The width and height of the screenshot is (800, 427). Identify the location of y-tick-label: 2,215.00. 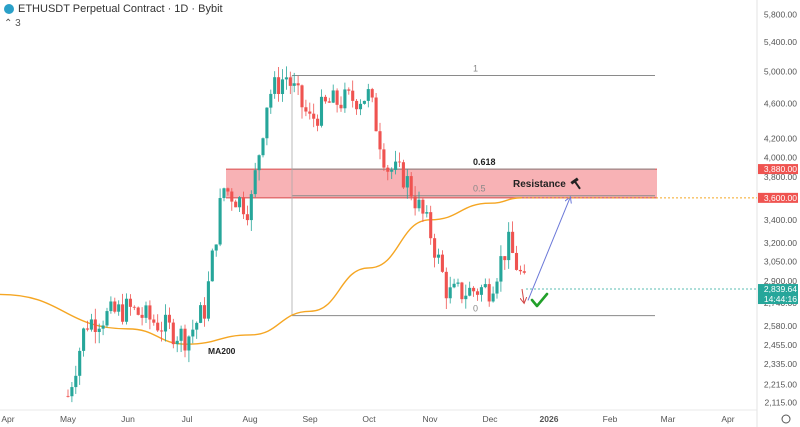
(780, 385).